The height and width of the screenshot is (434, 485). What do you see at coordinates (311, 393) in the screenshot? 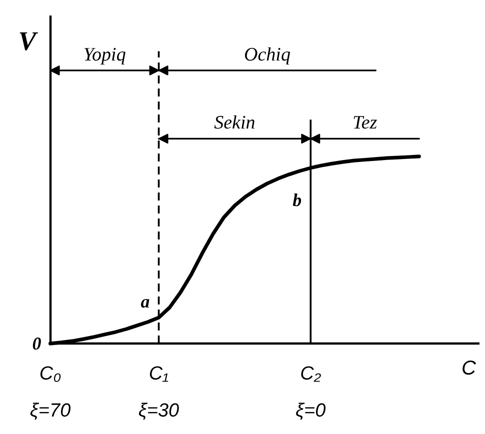
I see `x-tick-label: C₂ ξ=0` at bounding box center [311, 393].